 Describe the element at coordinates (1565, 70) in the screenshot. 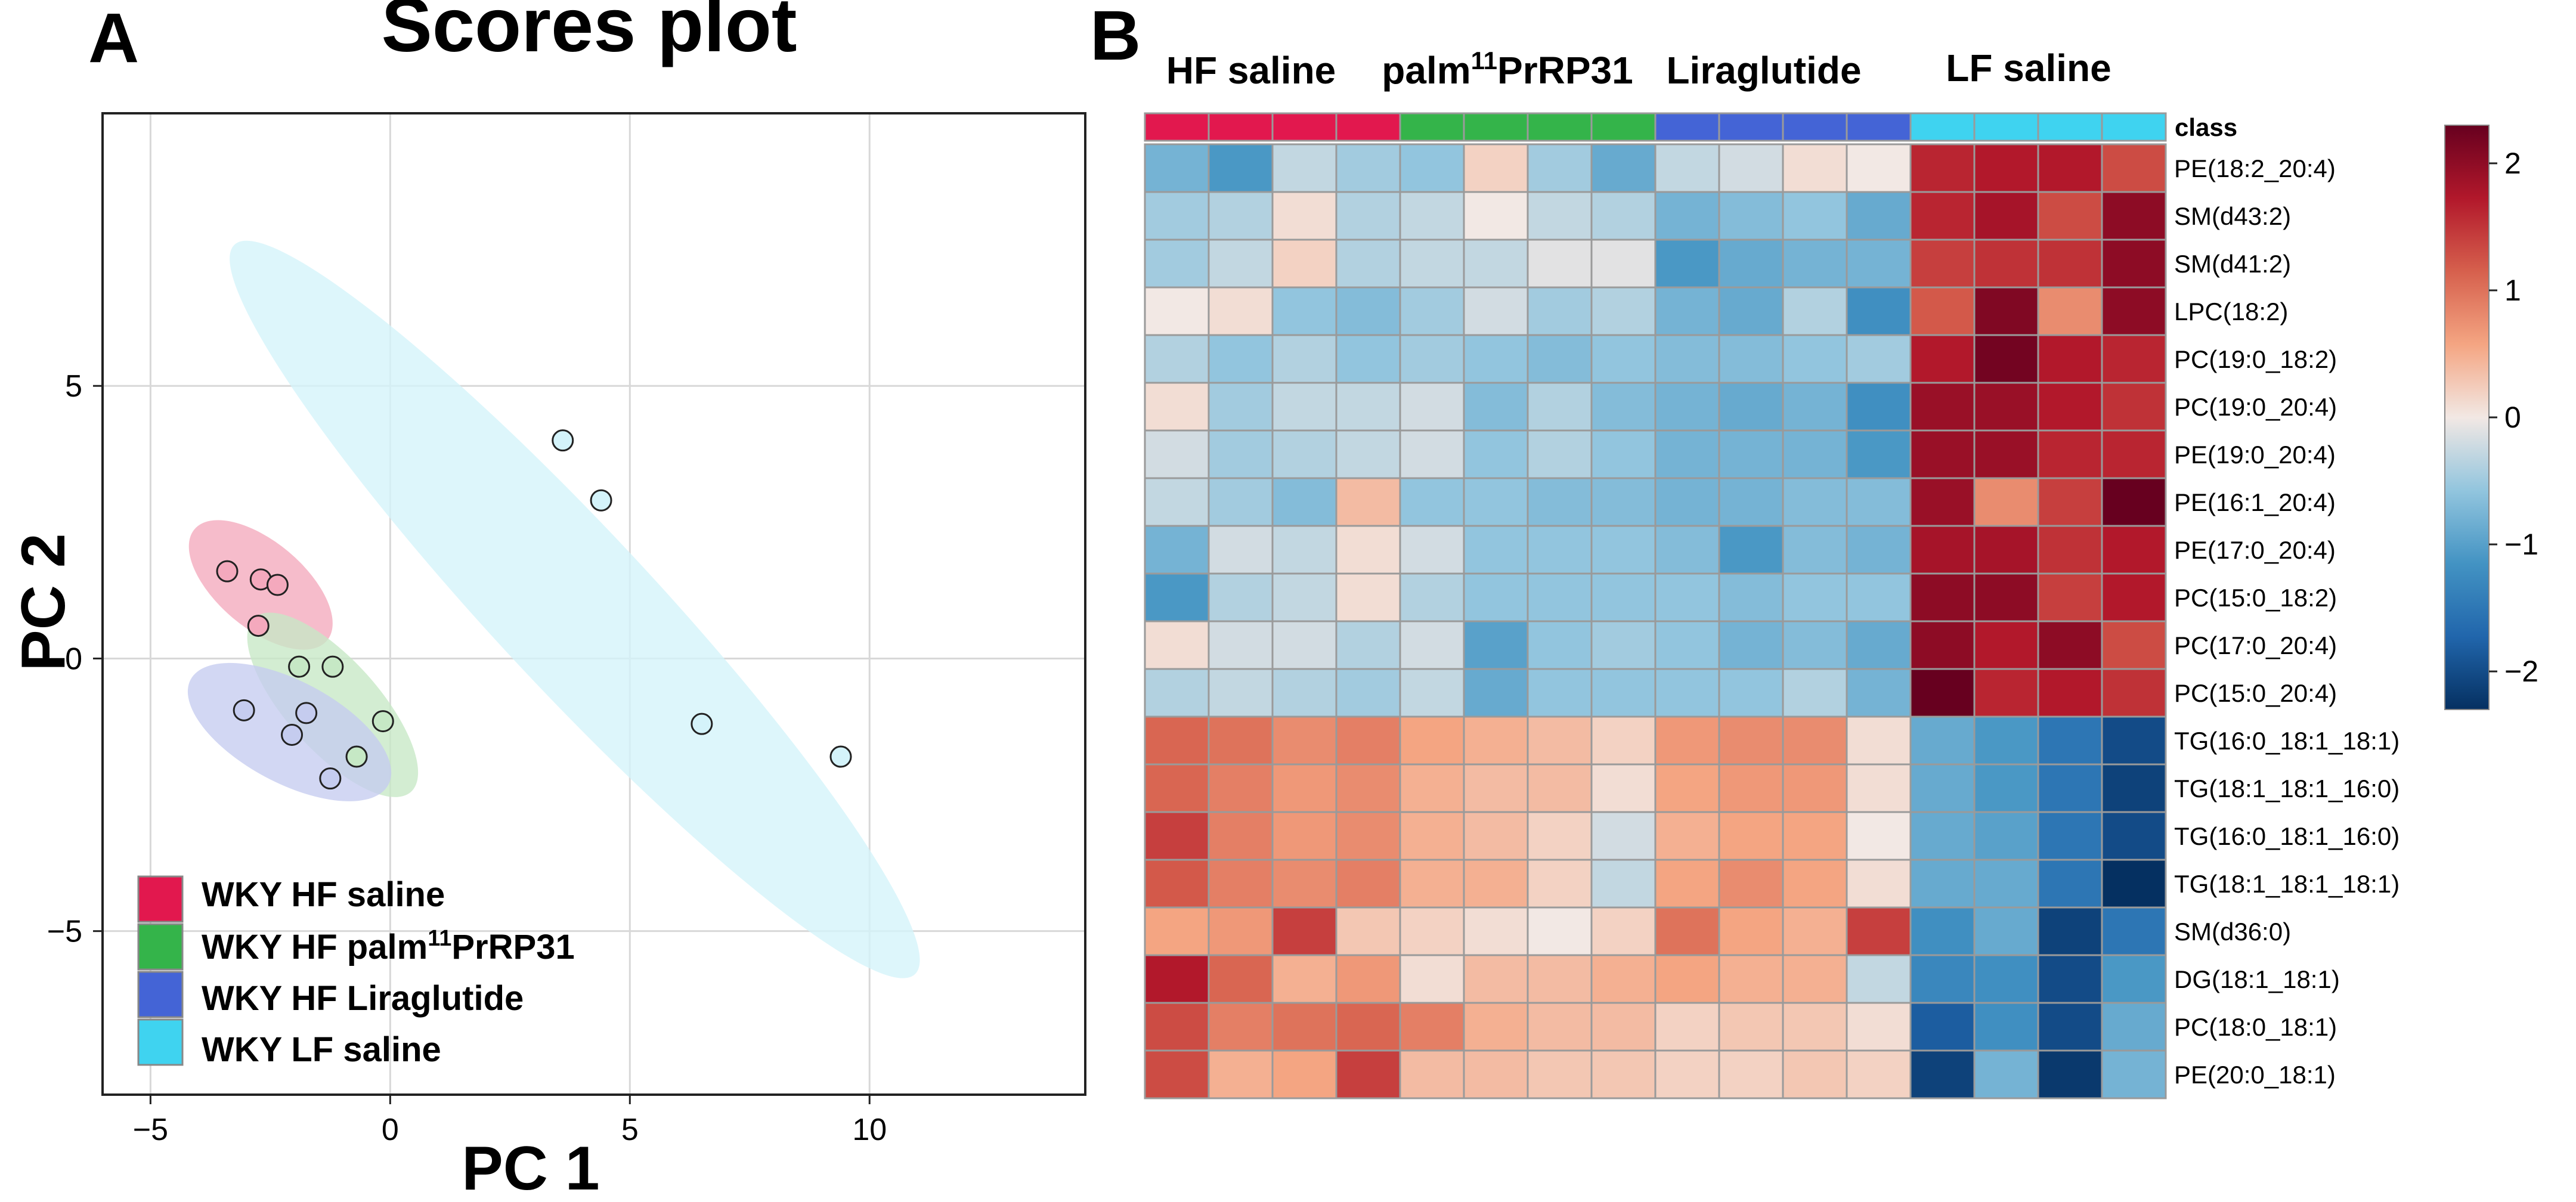

I see `group-title-palm-post: PrRP31` at that location.